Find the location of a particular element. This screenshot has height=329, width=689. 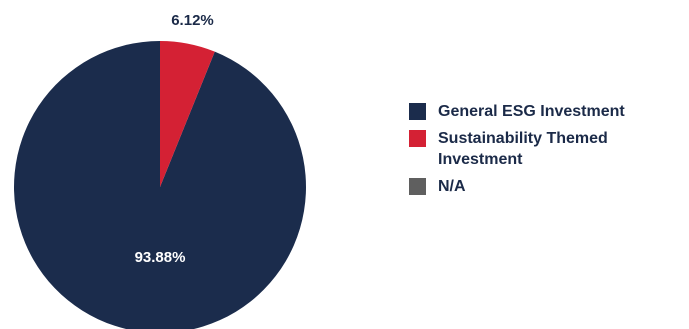

pie-slice-label-0: 93.88% is located at coordinates (160, 257).